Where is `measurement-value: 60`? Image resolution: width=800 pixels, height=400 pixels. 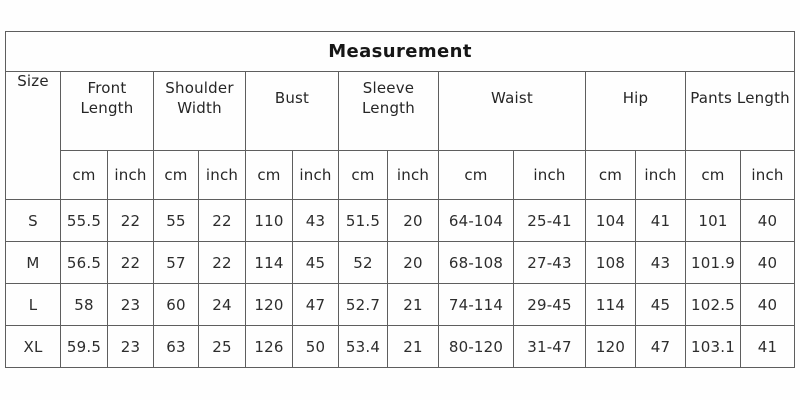
measurement-value: 60 is located at coordinates (176, 304).